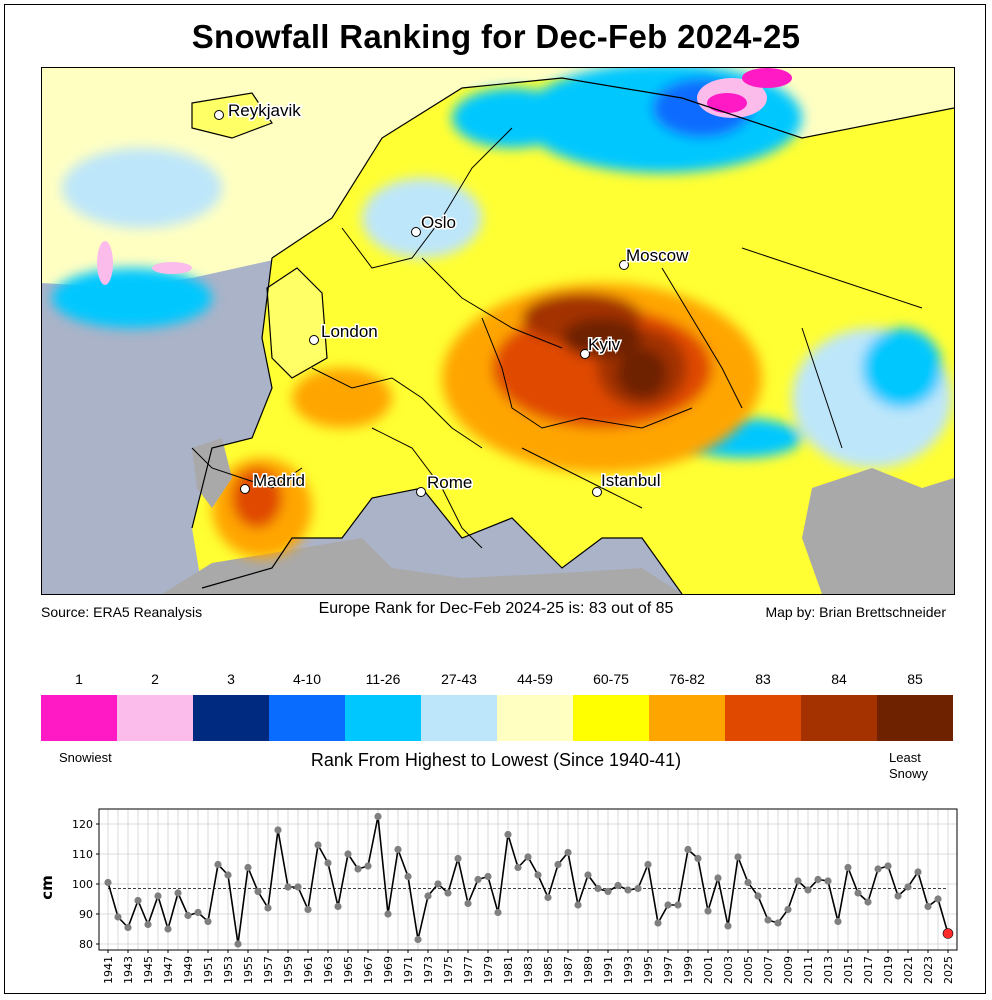 Image resolution: width=992 pixels, height=1000 pixels. What do you see at coordinates (314, 340) in the screenshot?
I see `city-marker-london` at bounding box center [314, 340].